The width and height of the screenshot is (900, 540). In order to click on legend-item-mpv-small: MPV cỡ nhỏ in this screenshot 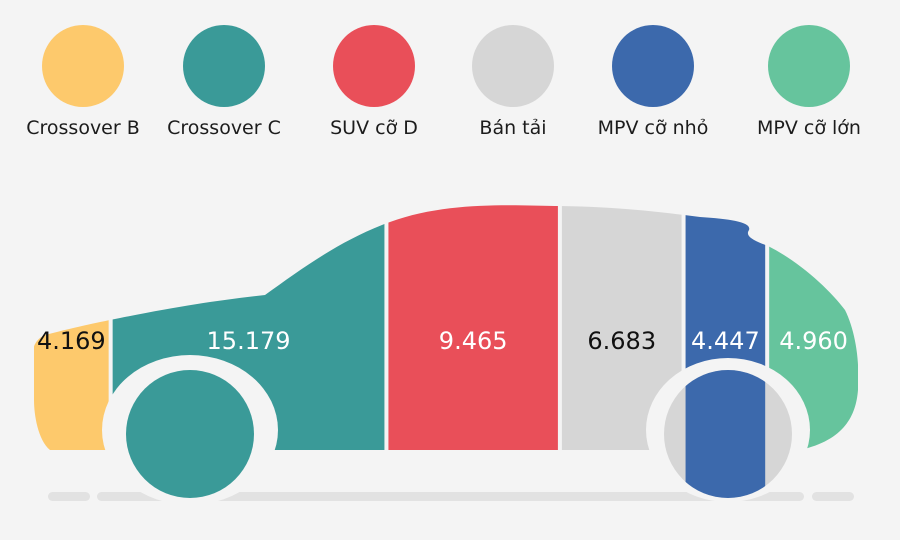, I will do `click(653, 82)`.